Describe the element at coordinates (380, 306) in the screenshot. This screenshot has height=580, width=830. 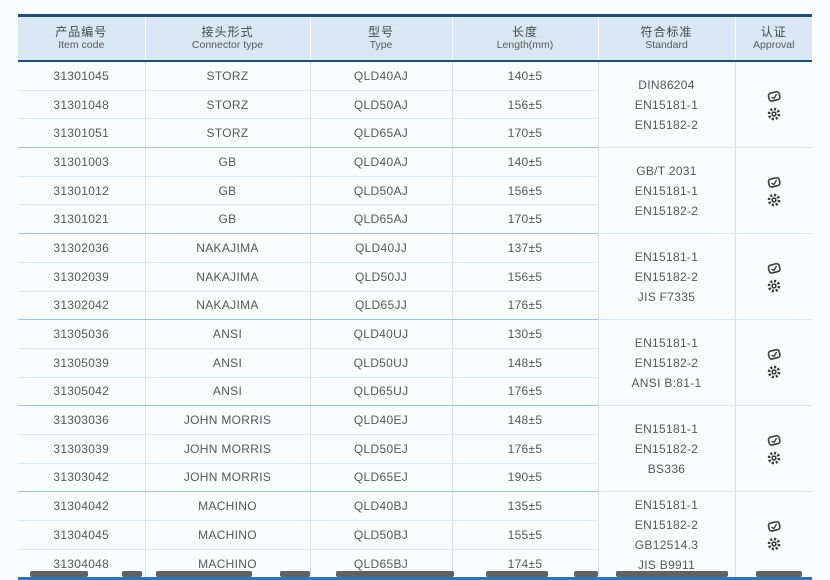
I see `type-cell: QLD65JJ` at that location.